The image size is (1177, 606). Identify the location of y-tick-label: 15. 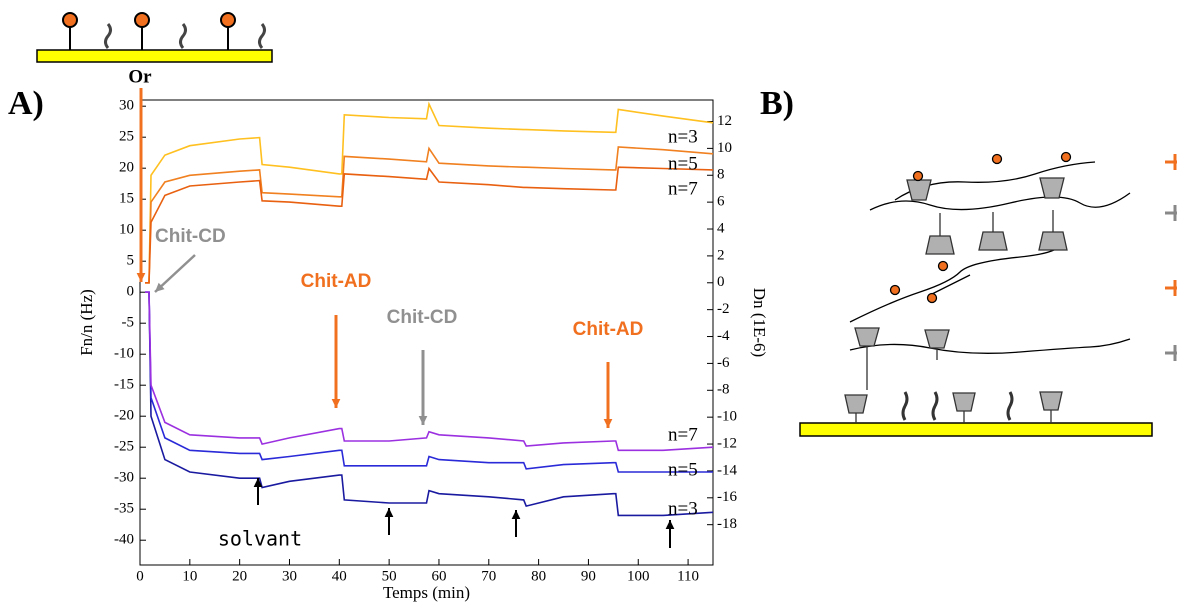
(126, 199).